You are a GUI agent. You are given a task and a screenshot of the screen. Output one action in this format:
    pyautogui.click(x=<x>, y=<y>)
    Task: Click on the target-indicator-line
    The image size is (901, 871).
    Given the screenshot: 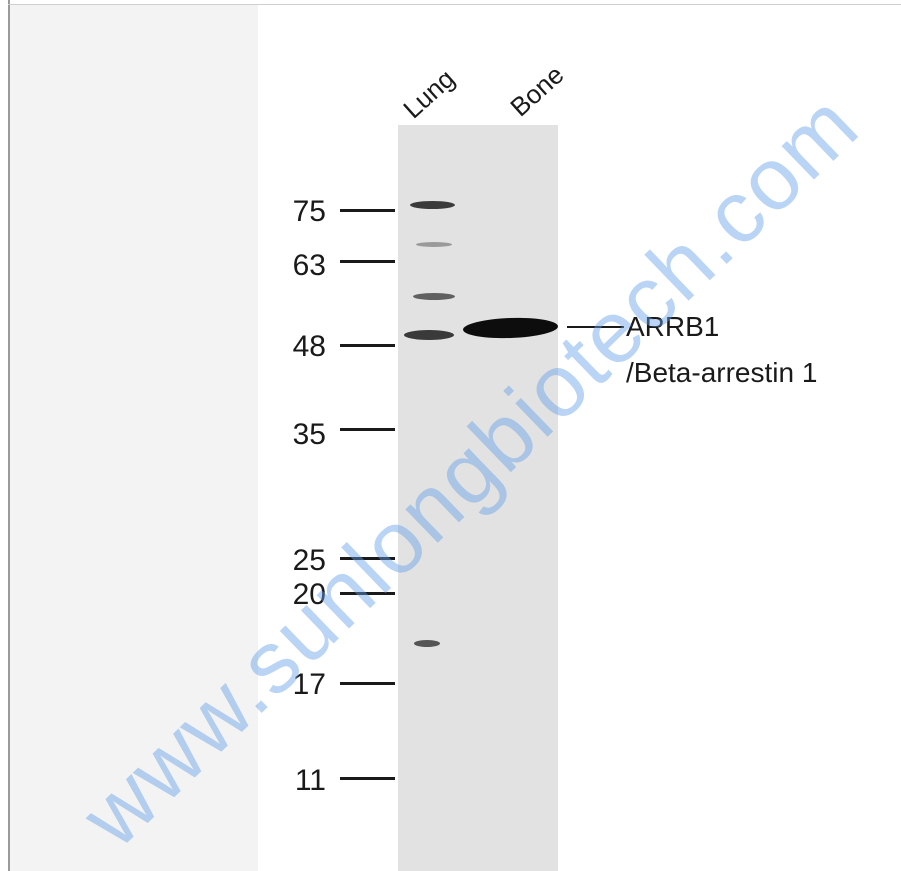 What is the action you would take?
    pyautogui.click(x=595, y=327)
    